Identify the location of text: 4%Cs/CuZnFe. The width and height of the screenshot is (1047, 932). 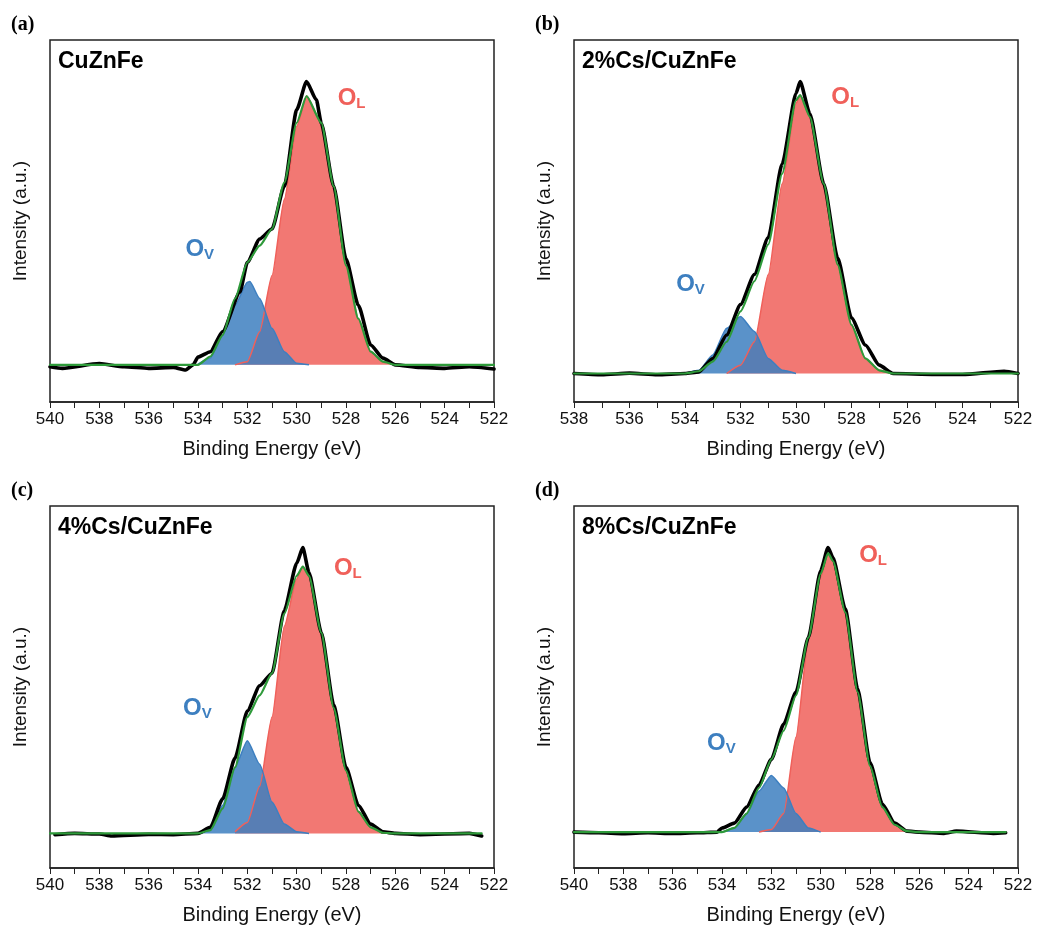
(135, 525).